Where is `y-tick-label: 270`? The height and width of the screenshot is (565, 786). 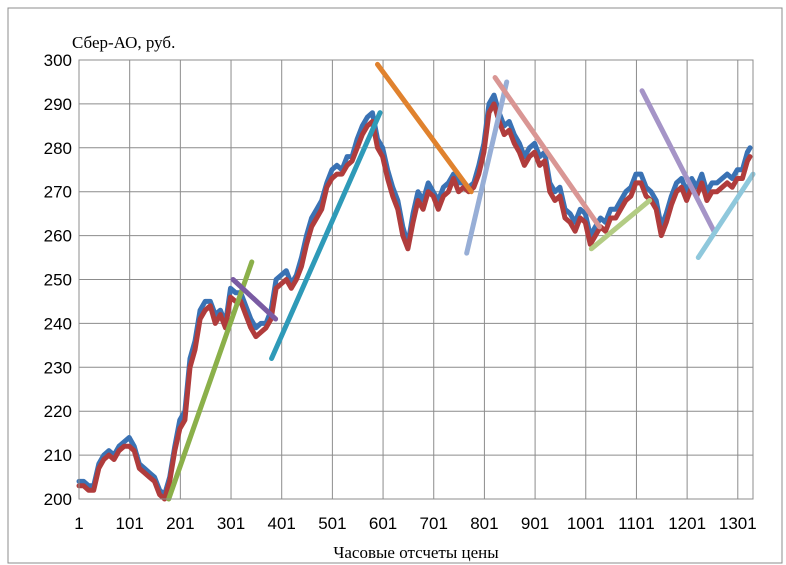
y-tick-label: 270 is located at coordinates (58, 192).